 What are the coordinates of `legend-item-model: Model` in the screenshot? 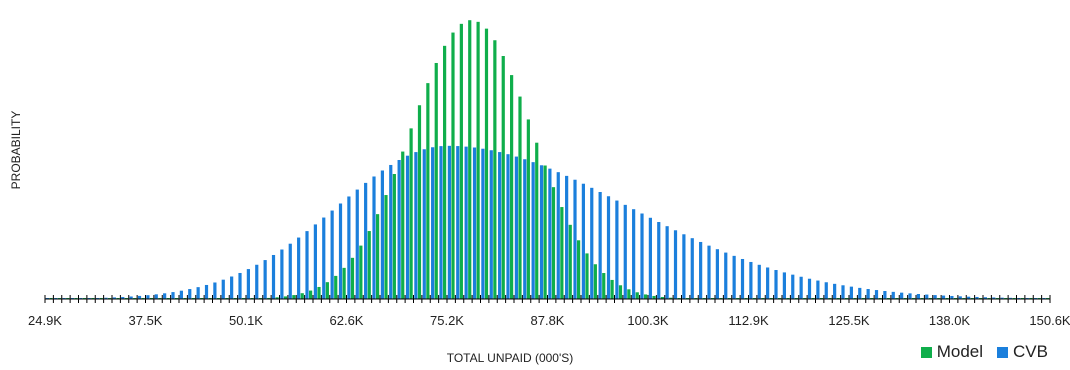 It's located at (952, 352).